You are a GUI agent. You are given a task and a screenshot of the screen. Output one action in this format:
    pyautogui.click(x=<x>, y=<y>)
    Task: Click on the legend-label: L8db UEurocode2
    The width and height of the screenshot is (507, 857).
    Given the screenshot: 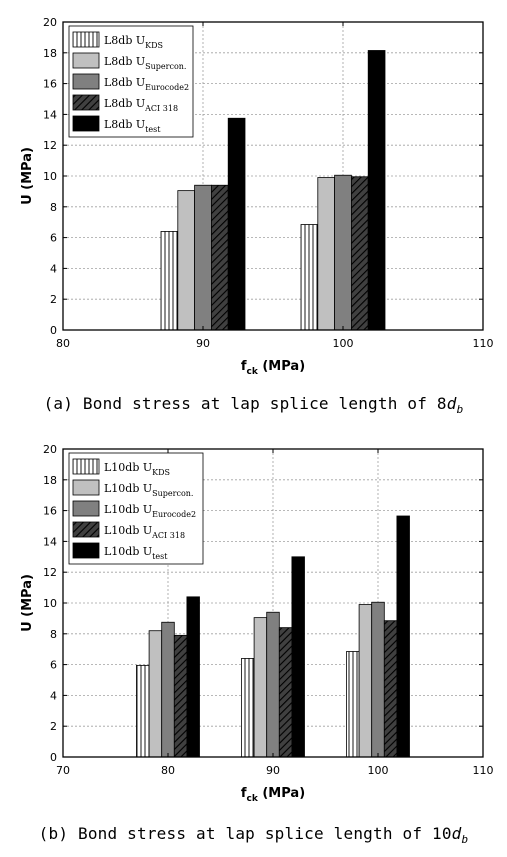 What is the action you would take?
    pyautogui.click(x=146, y=84)
    